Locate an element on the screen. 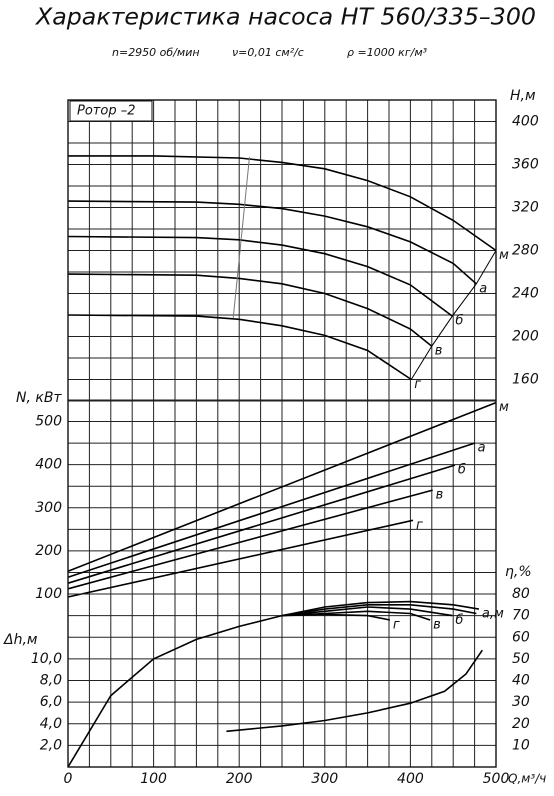 Image resolution: width=554 pixels, height=796 pixels. subtitle: ρ =1000 кг/м³ is located at coordinates (387, 52).